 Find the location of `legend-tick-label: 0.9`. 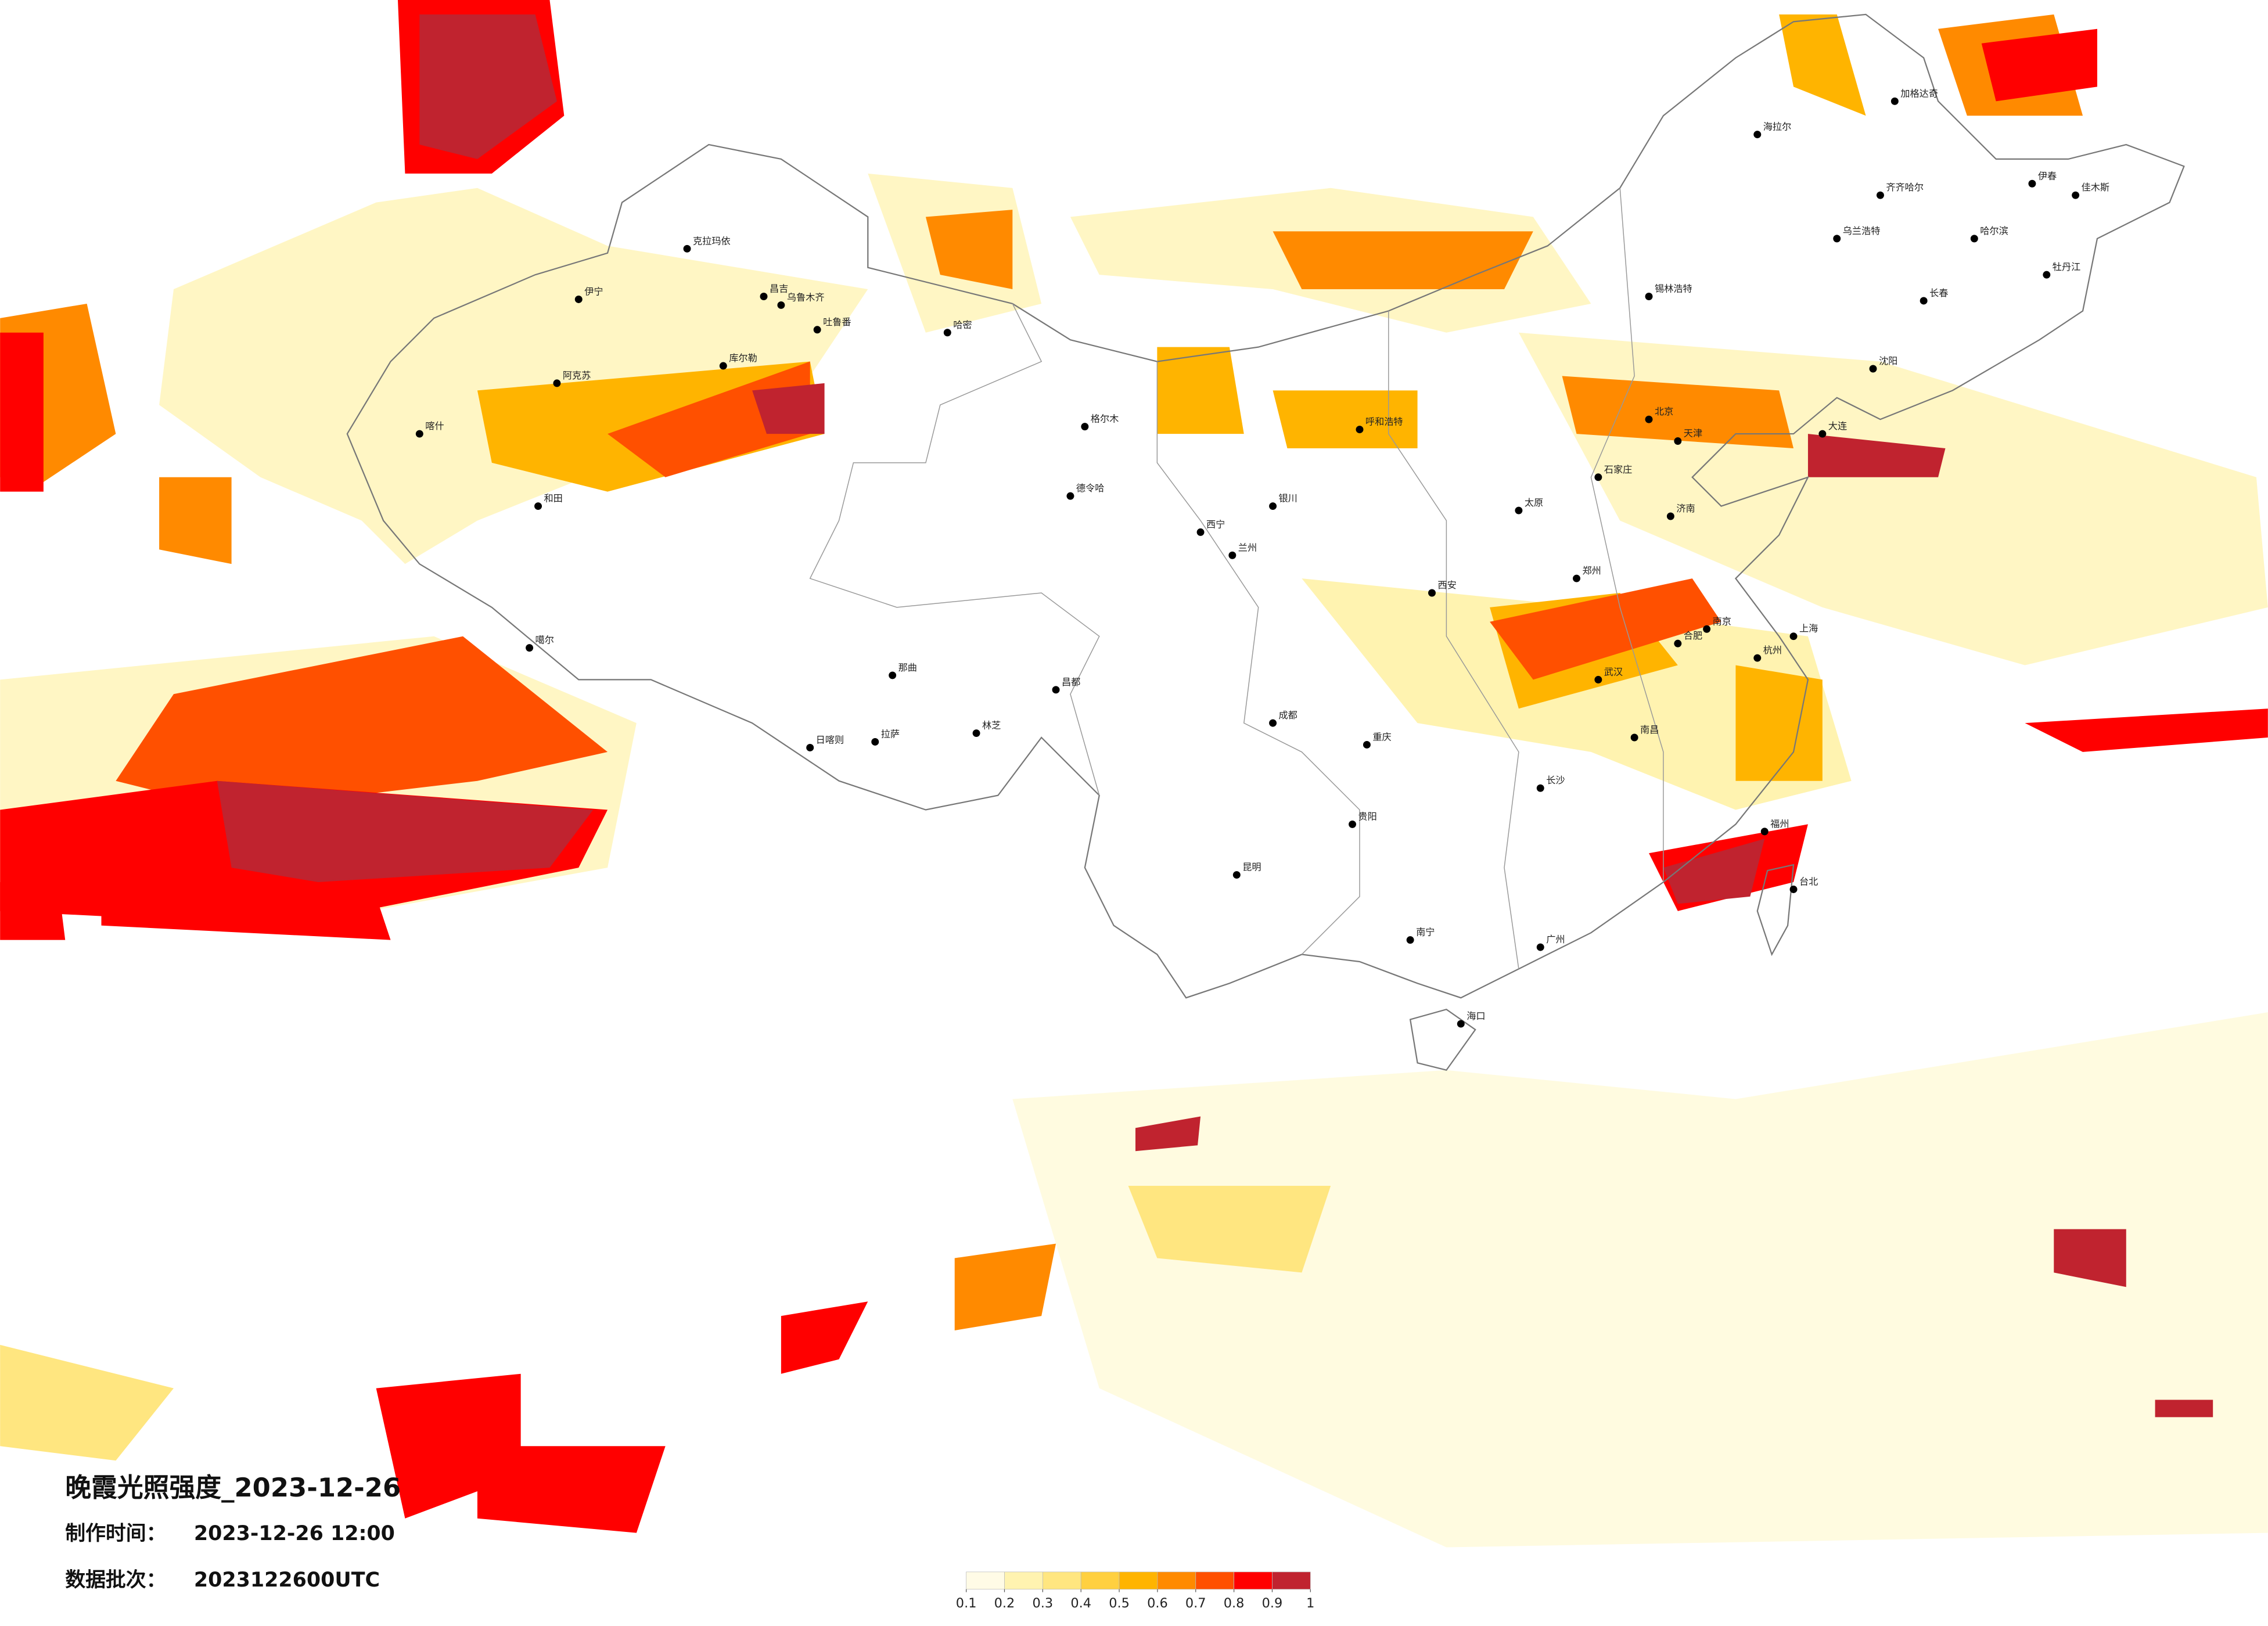

legend-tick-label: 0.9 is located at coordinates (1272, 1603).